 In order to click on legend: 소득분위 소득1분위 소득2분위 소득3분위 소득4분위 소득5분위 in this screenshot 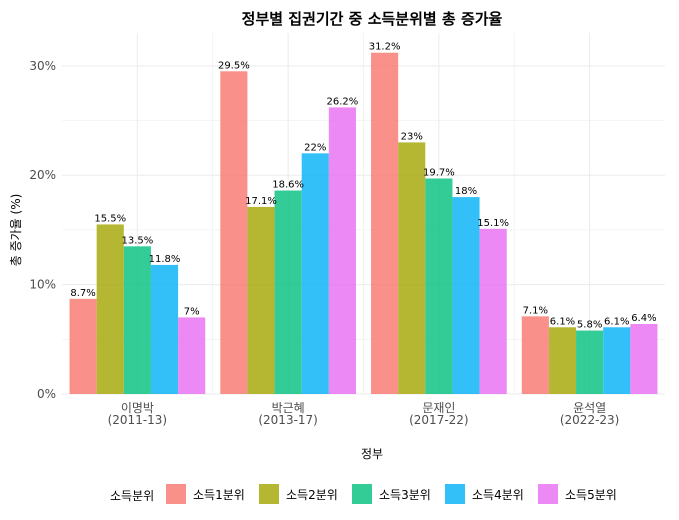, I will do `click(363, 494)`.